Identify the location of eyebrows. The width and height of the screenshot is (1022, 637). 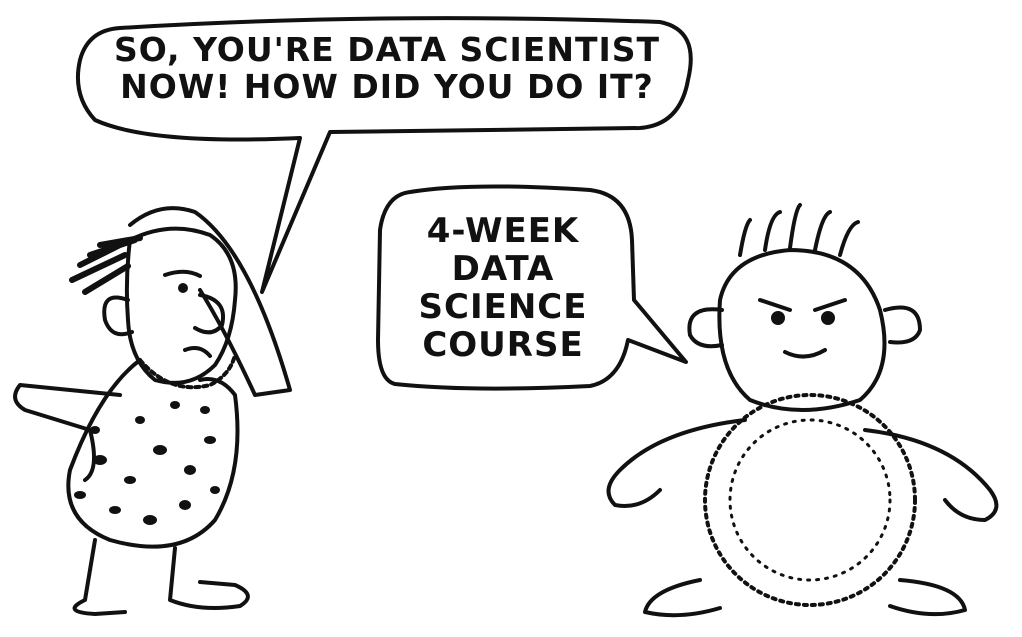
(802, 305).